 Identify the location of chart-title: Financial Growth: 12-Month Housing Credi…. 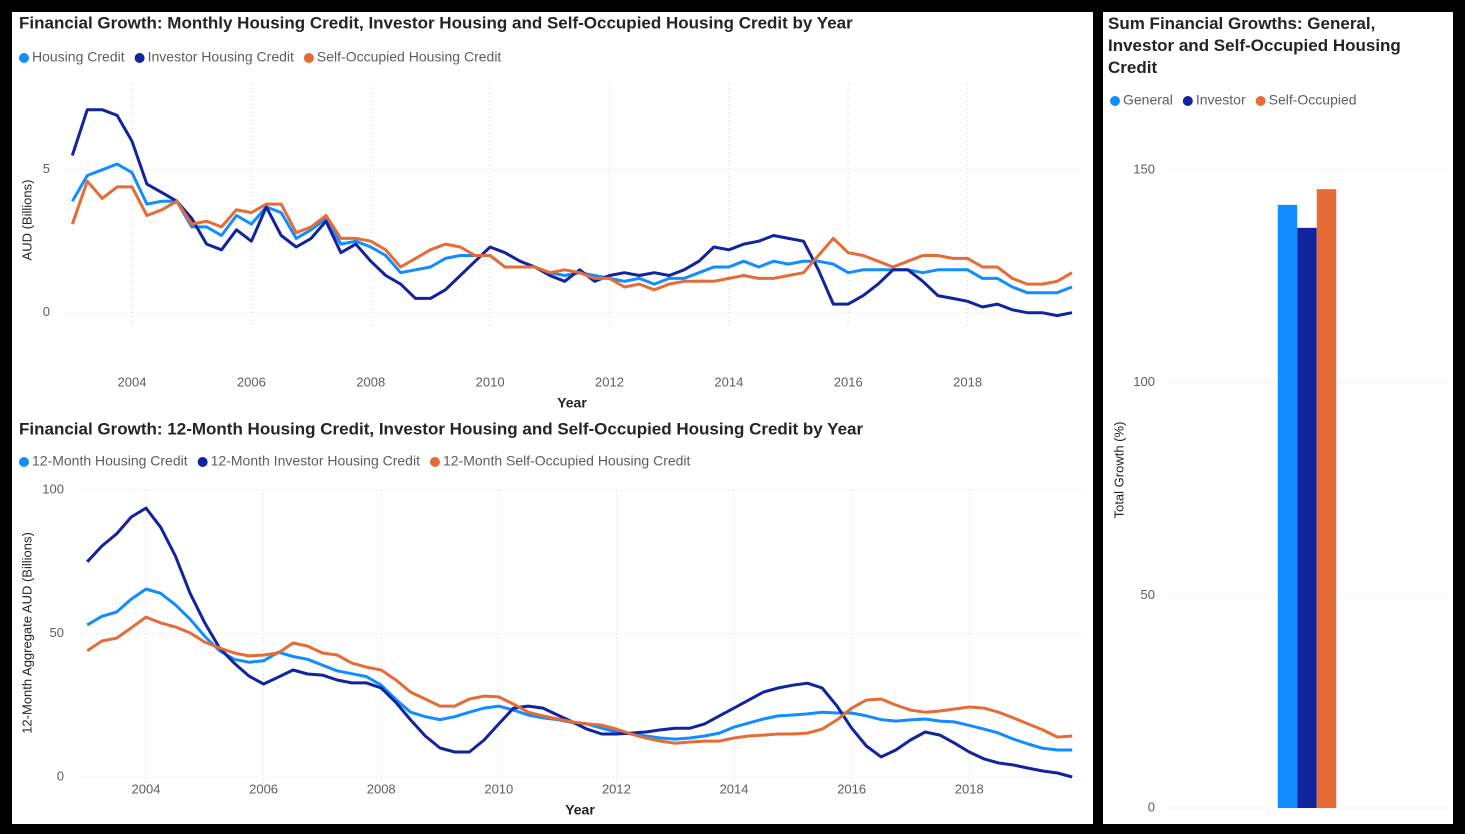
(441, 428).